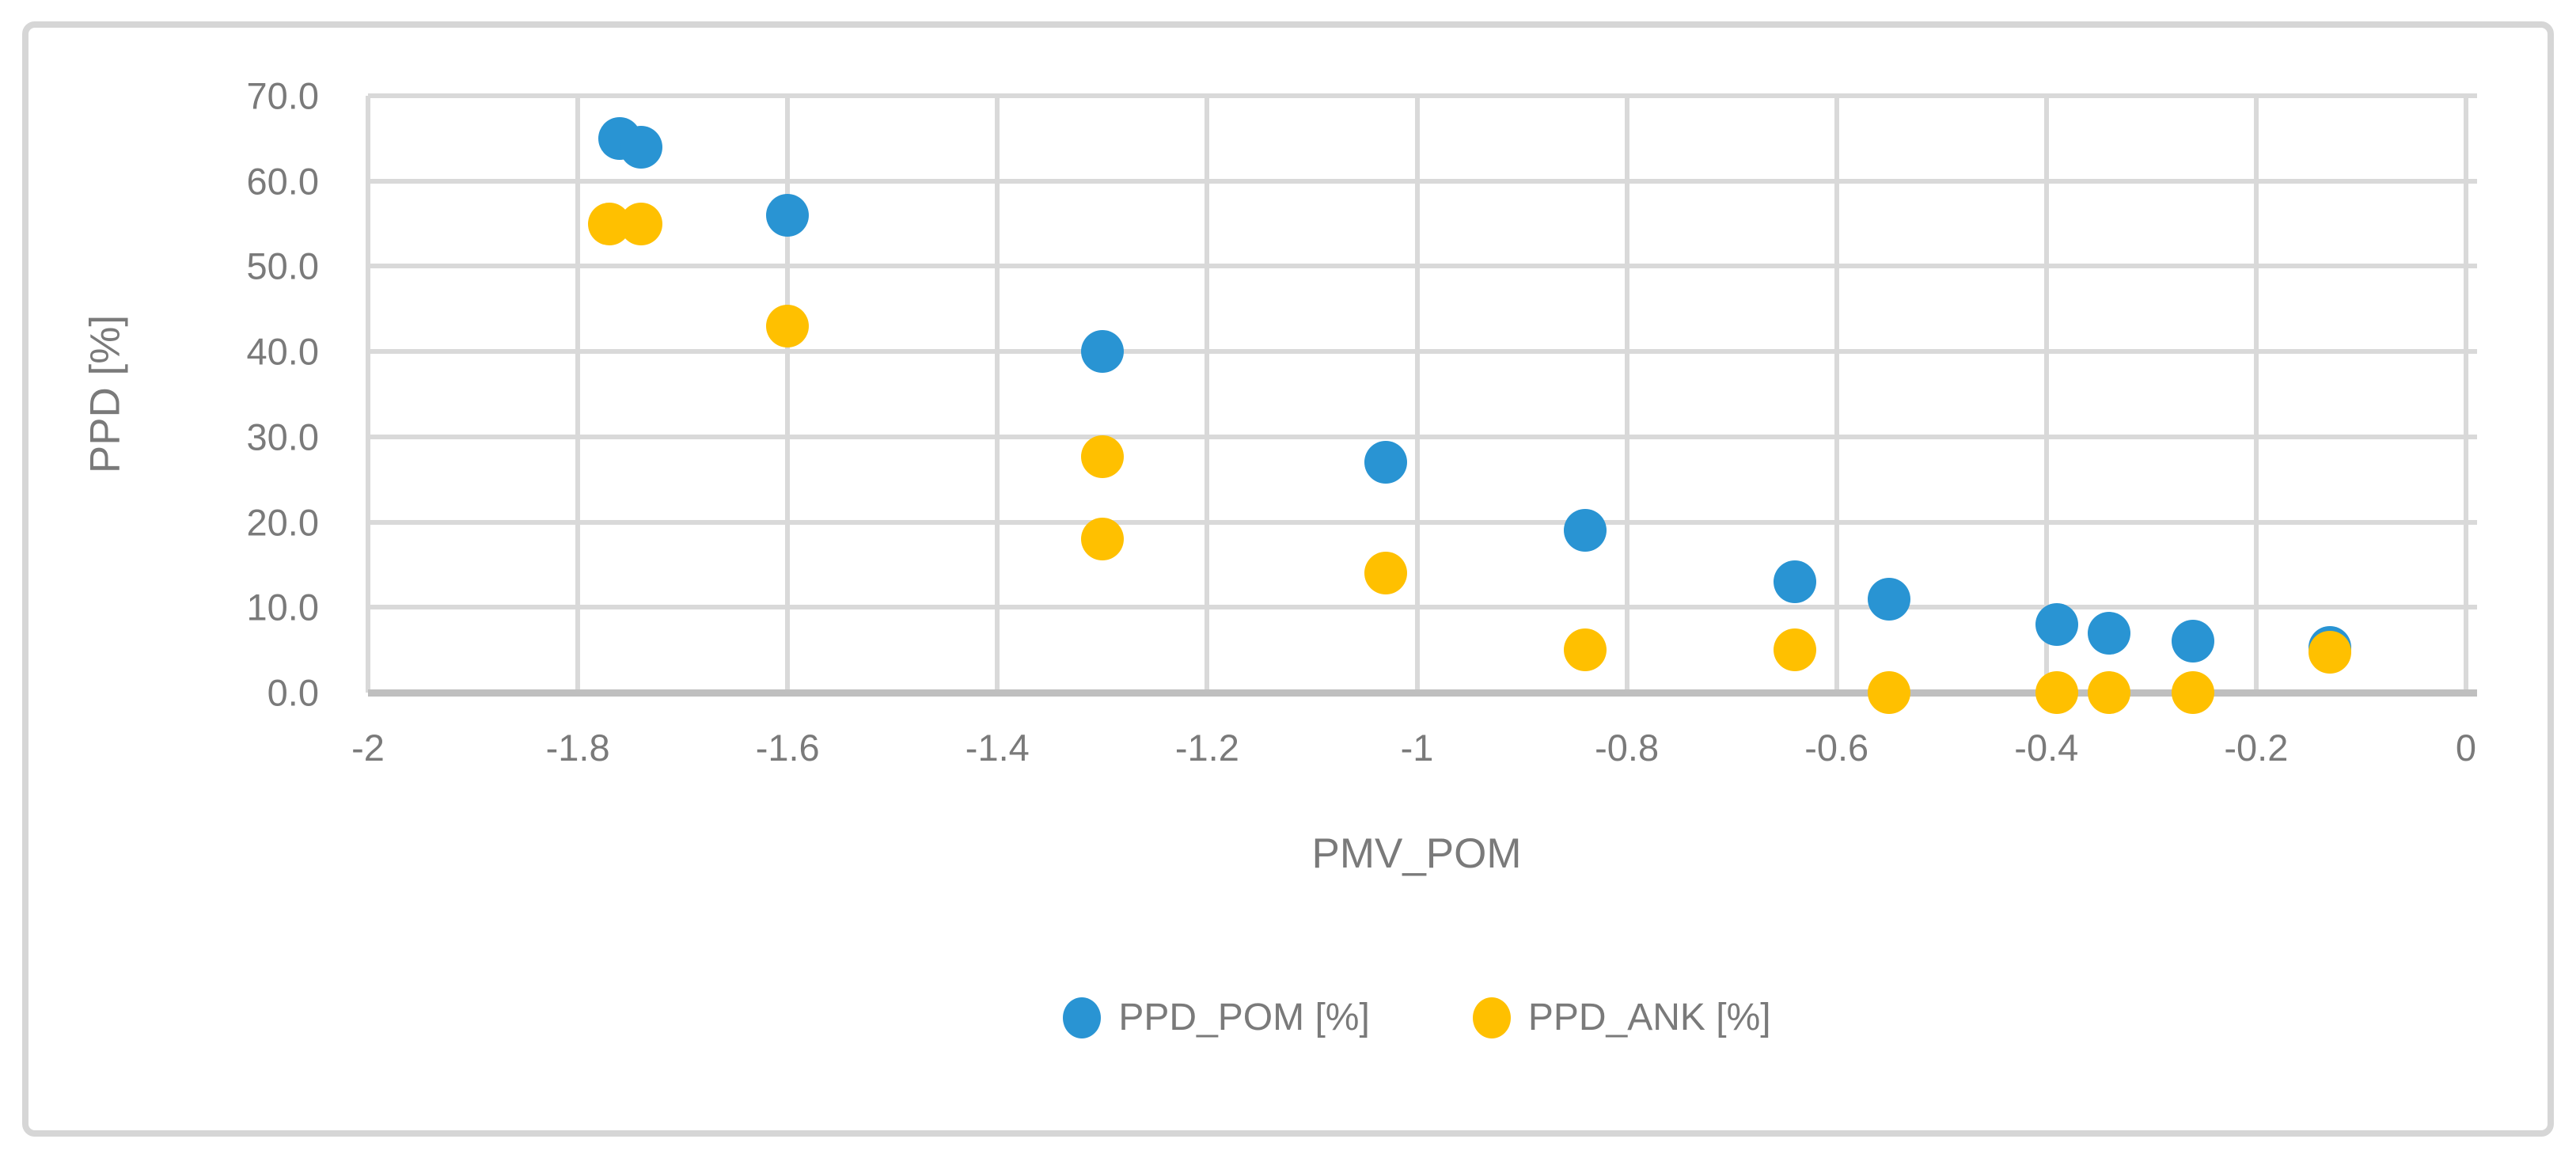  What do you see at coordinates (282, 266) in the screenshot?
I see `y-tick-label: 50.0` at bounding box center [282, 266].